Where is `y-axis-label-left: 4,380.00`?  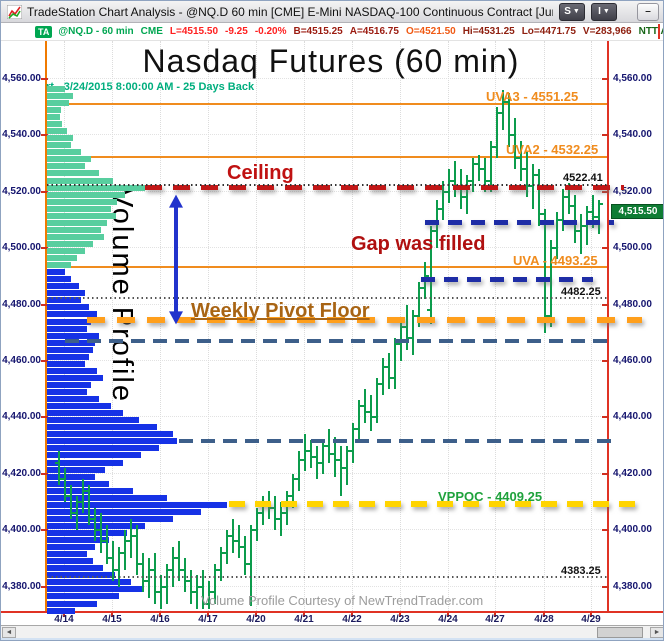
y-axis-label-left: 4,380.00 is located at coordinates (21, 586).